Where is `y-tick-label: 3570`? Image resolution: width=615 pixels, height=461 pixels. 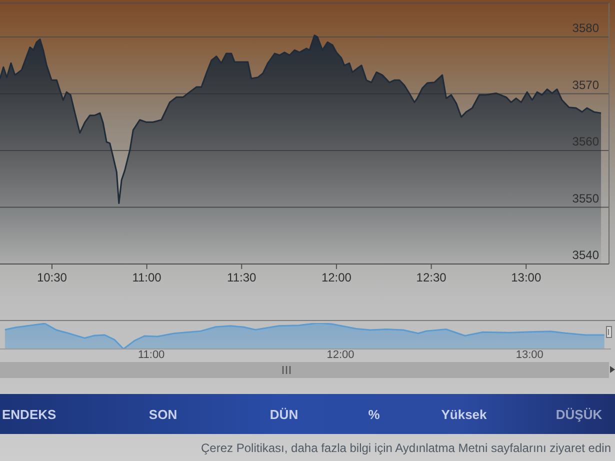
y-tick-label: 3570 is located at coordinates (586, 85).